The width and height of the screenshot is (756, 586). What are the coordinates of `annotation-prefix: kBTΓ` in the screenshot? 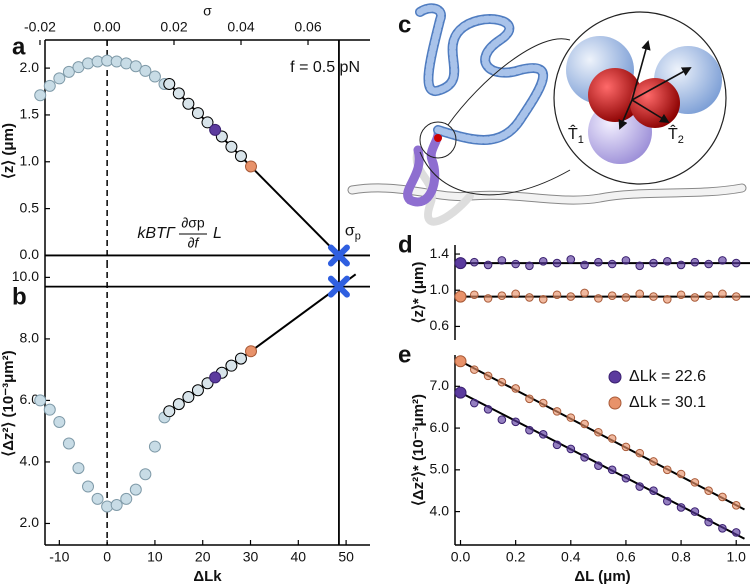 It's located at (156, 233).